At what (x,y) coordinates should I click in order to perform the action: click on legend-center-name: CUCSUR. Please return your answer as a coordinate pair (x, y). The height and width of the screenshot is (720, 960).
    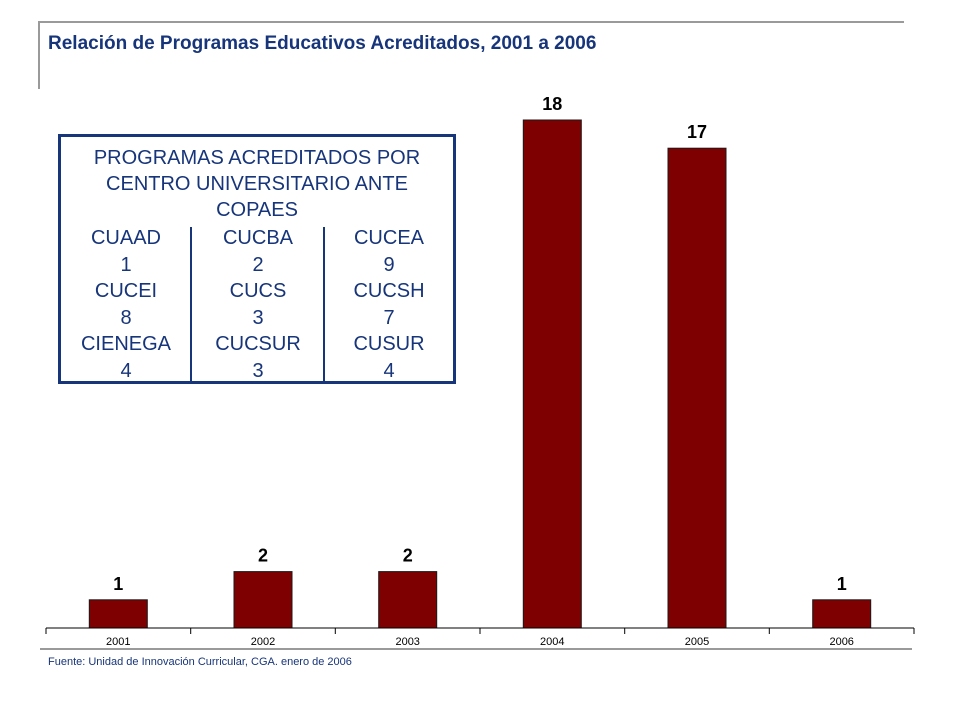
    Looking at the image, I should click on (258, 344).